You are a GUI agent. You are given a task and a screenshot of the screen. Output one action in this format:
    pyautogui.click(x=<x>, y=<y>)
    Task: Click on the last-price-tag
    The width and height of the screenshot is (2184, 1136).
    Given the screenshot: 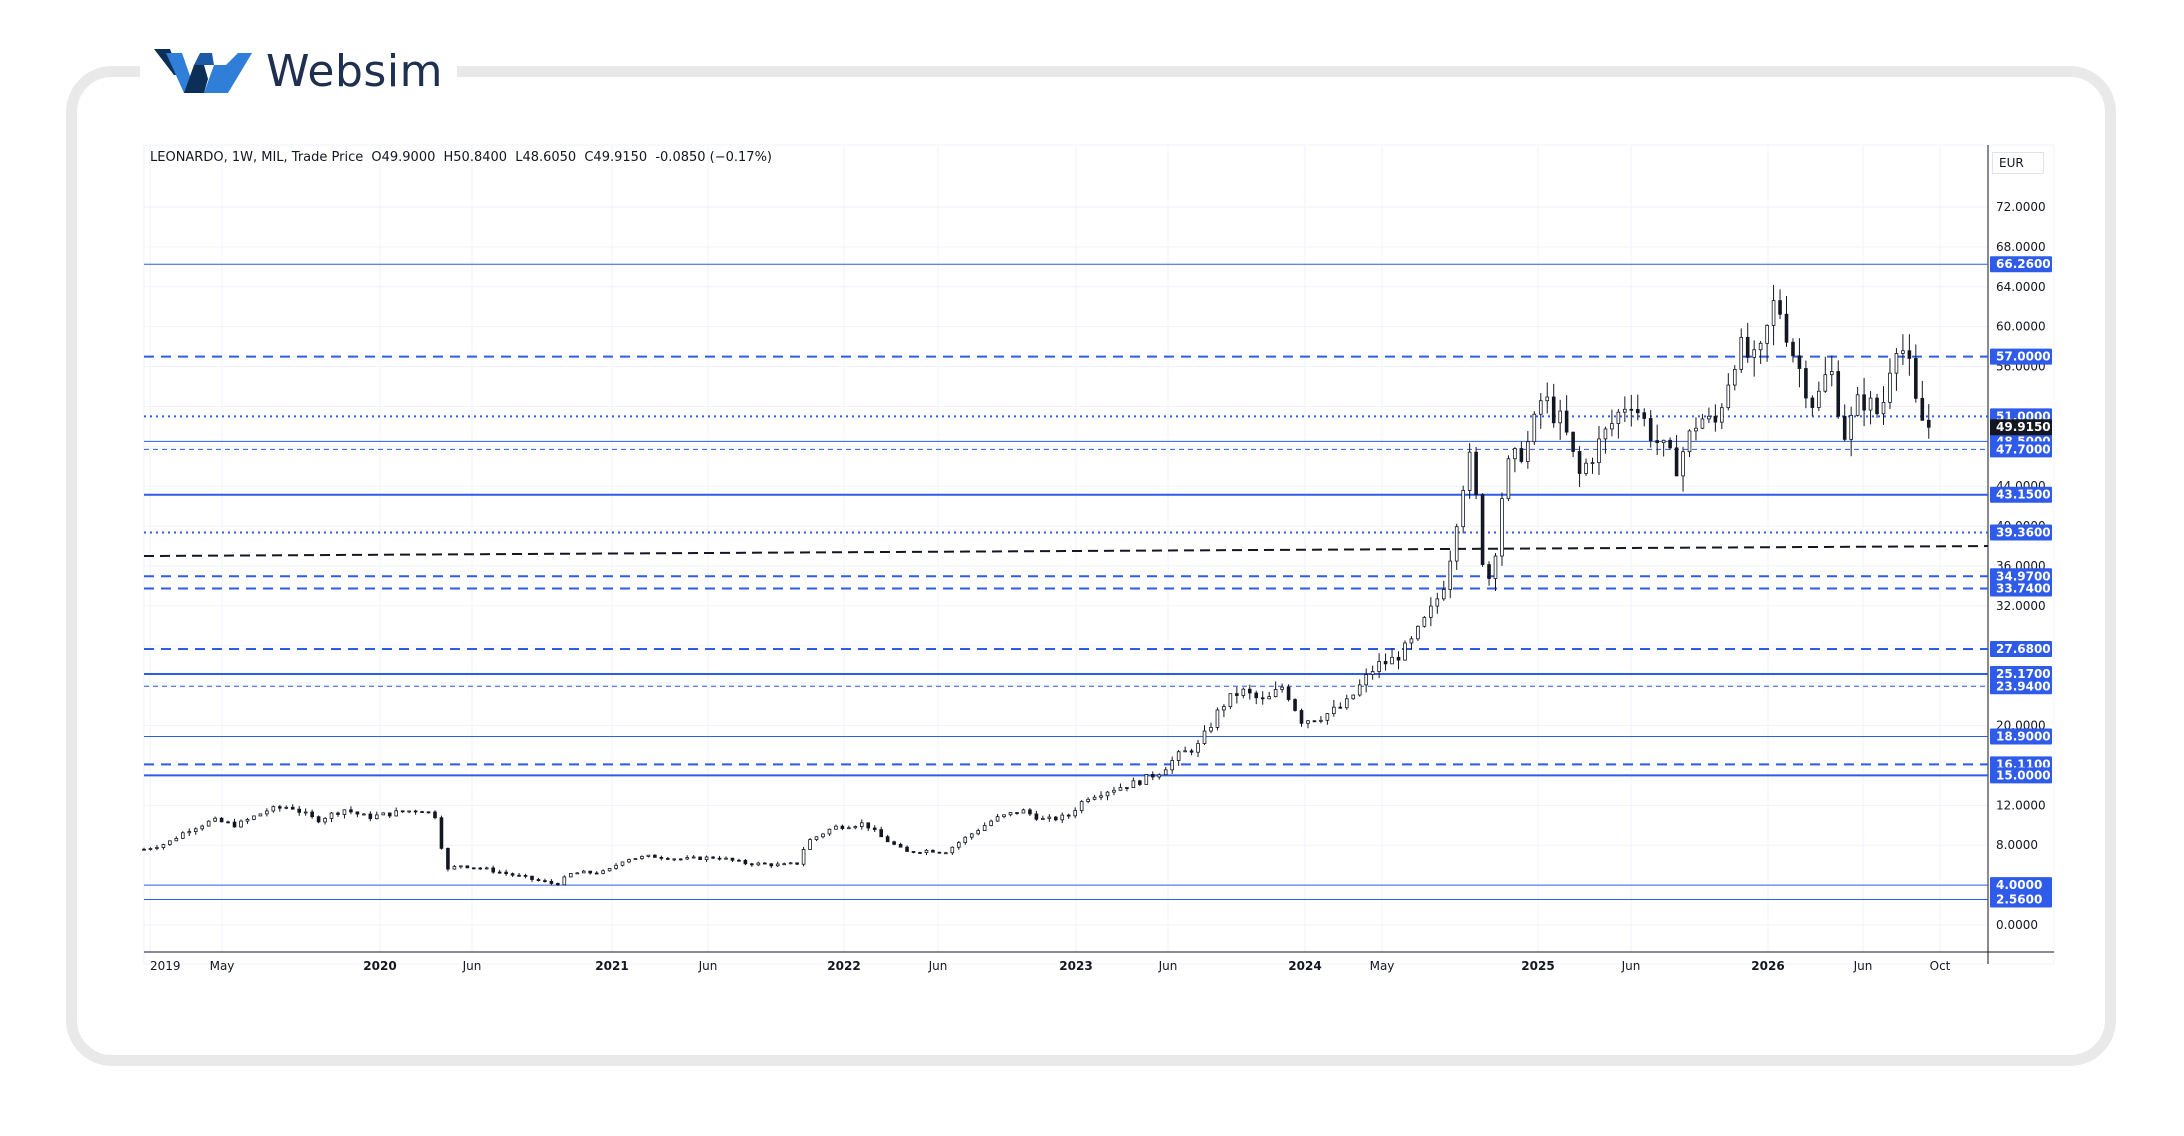 What is the action you would take?
    pyautogui.click(x=2021, y=427)
    